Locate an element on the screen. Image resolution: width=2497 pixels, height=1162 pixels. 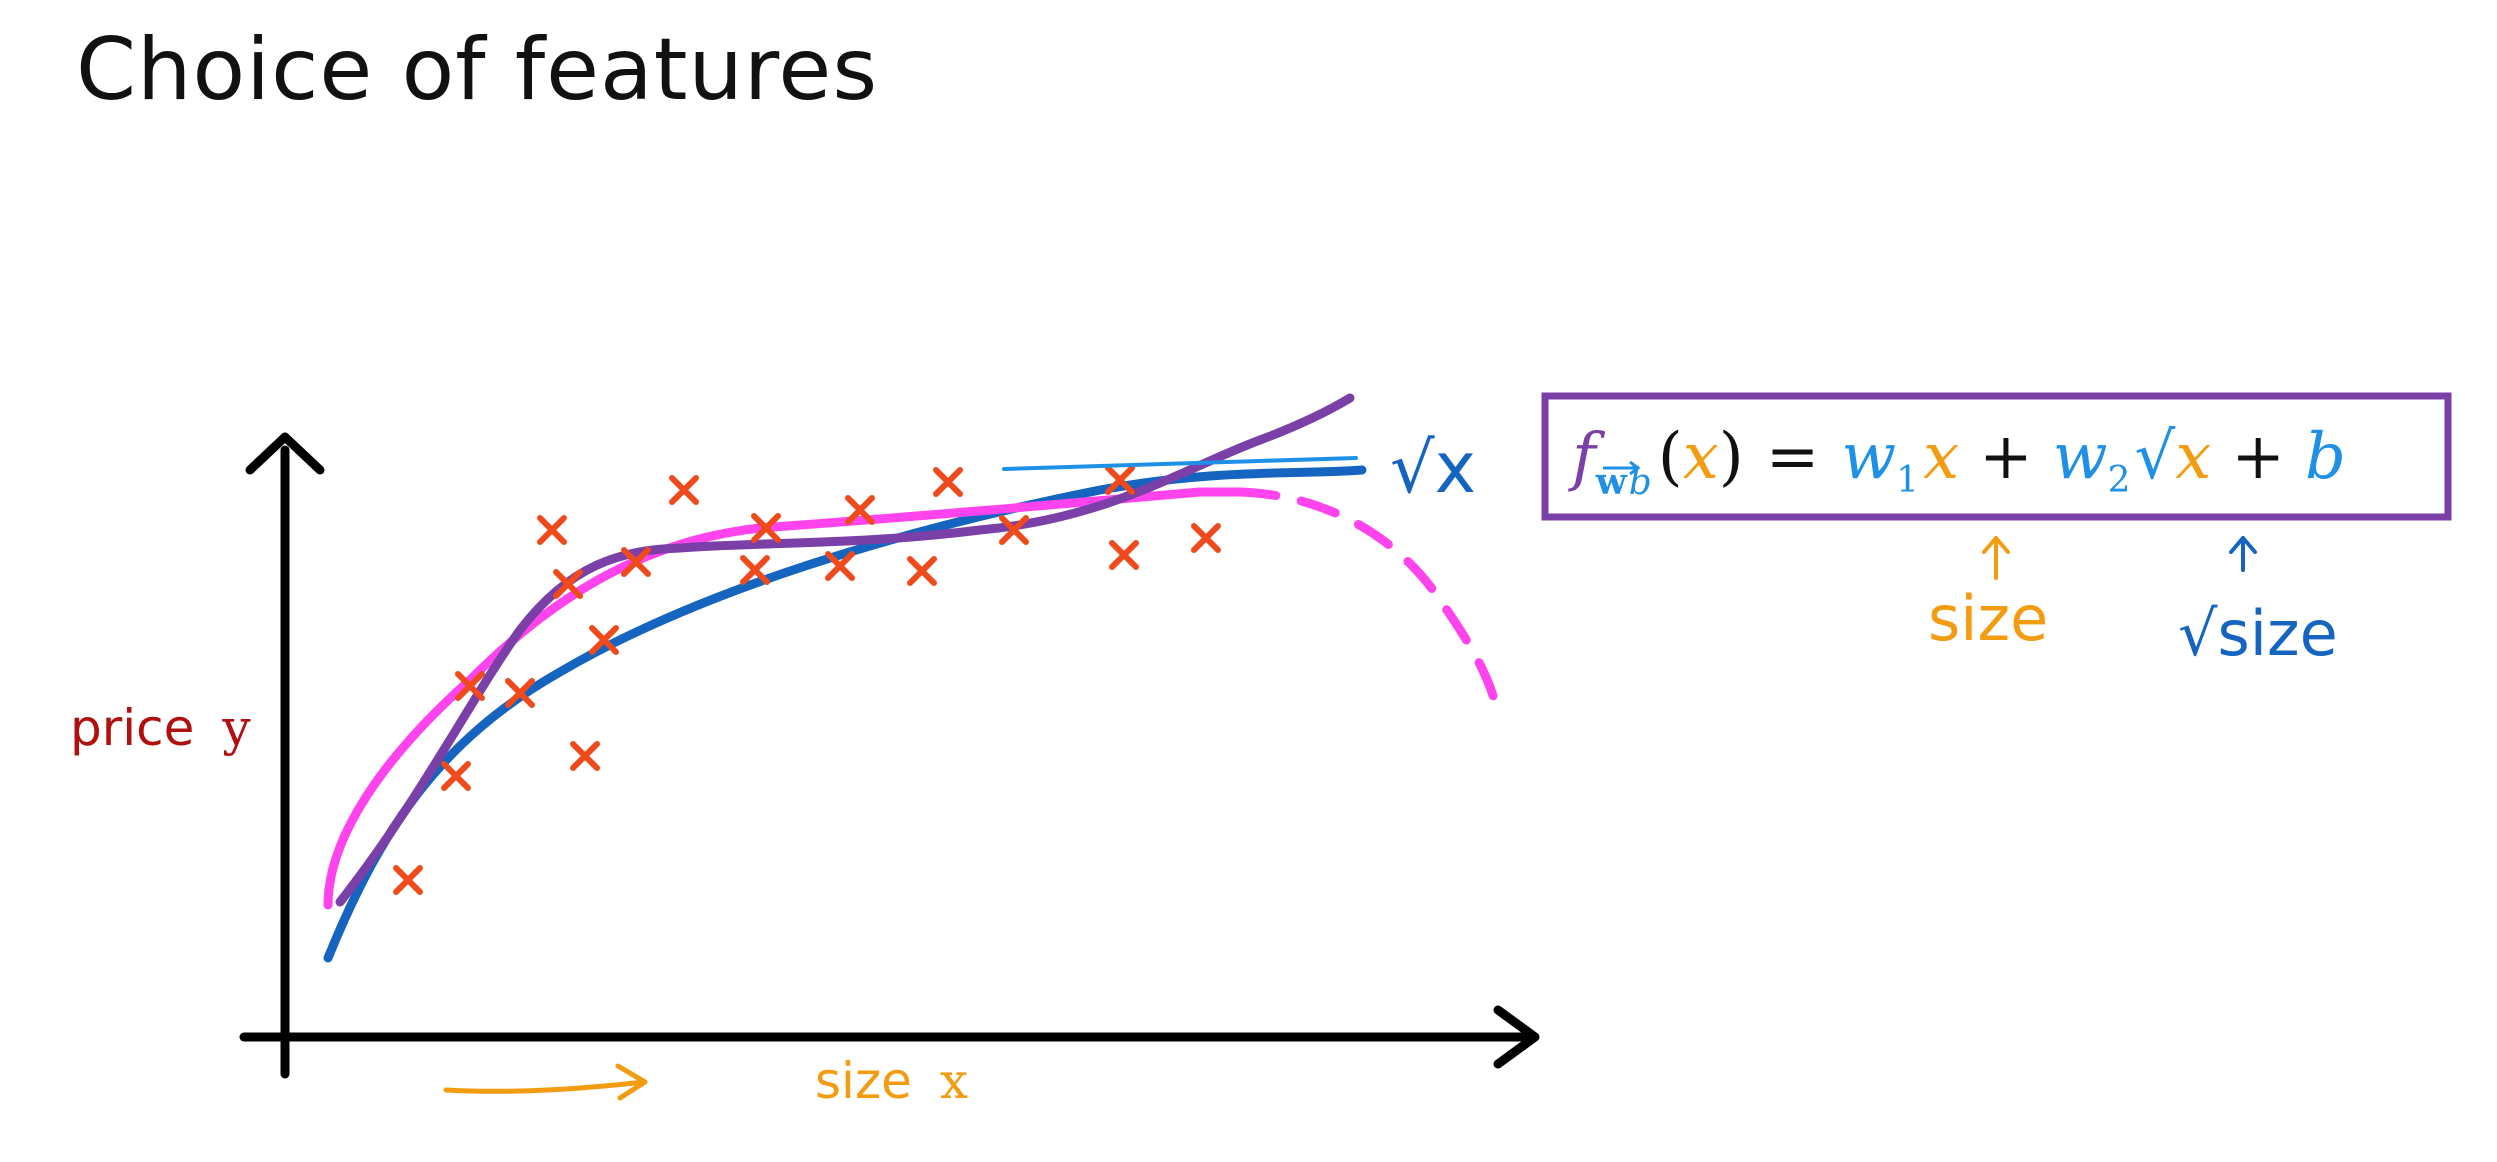
formula-open-paren: ( is located at coordinates (1670, 457).